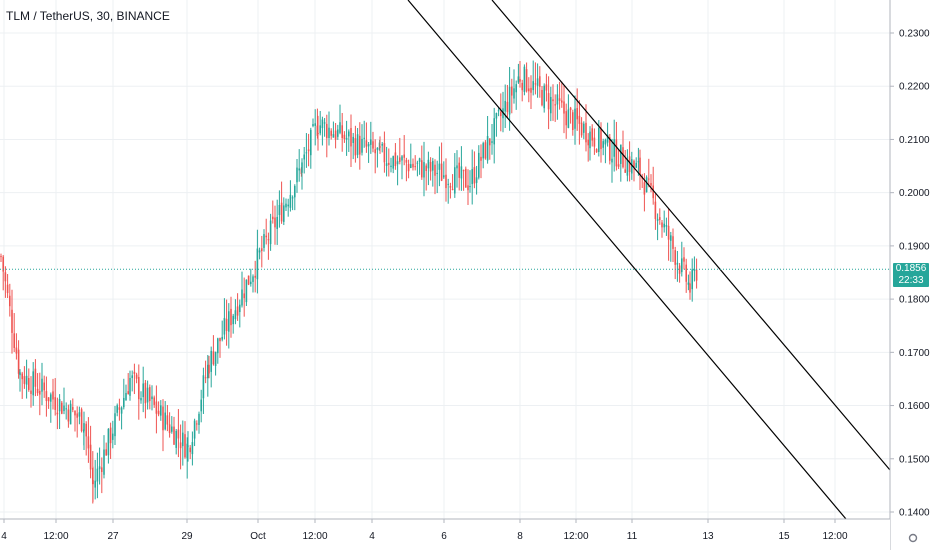  Describe the element at coordinates (914, 193) in the screenshot. I see `price-tick-label: 0.2000` at that location.